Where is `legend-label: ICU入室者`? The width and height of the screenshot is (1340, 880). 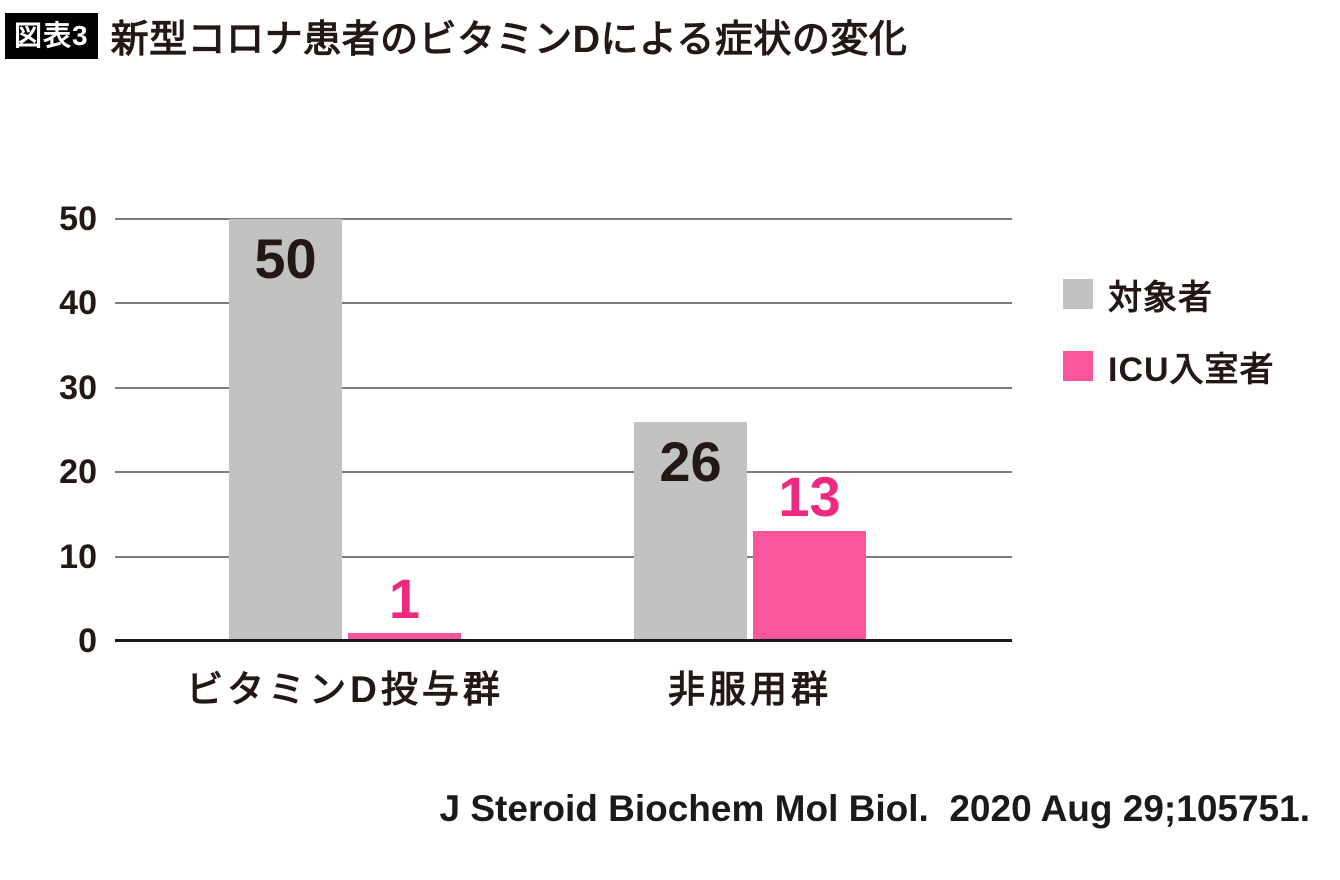
legend-label: ICU入室者 is located at coordinates (1191, 369).